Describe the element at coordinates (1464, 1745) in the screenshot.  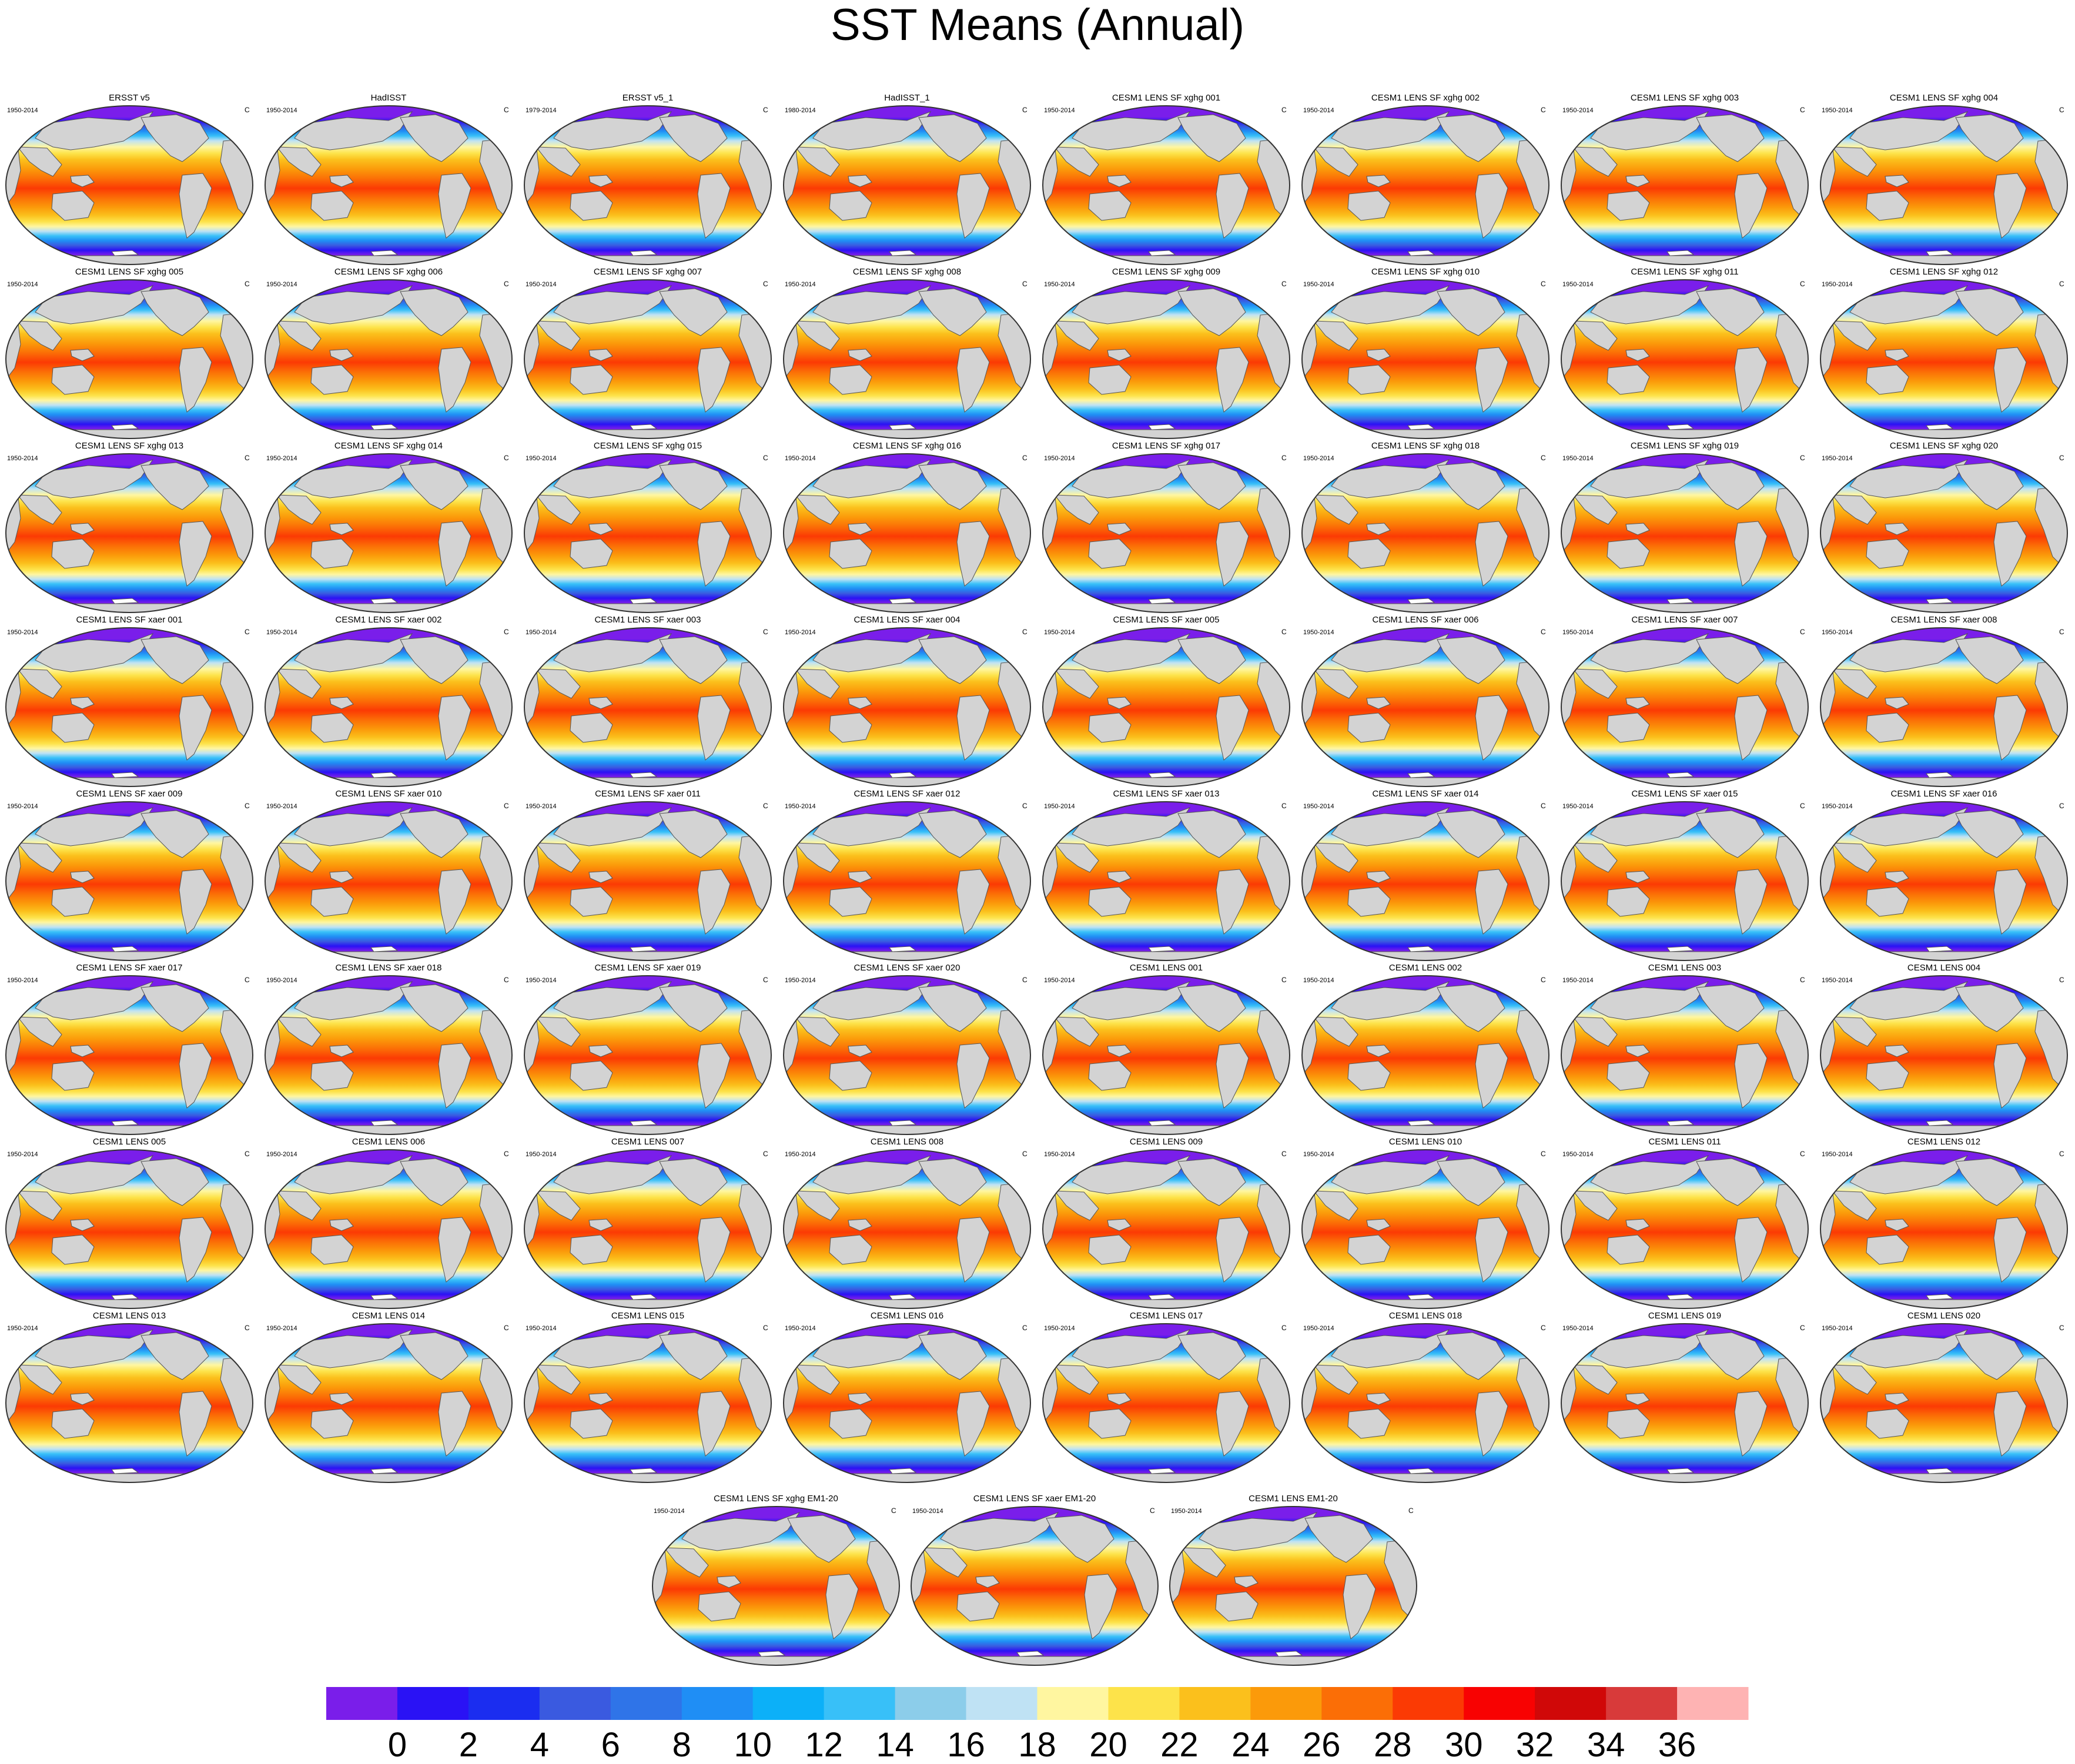
I see `colorbar-tick-label: 30` at that location.